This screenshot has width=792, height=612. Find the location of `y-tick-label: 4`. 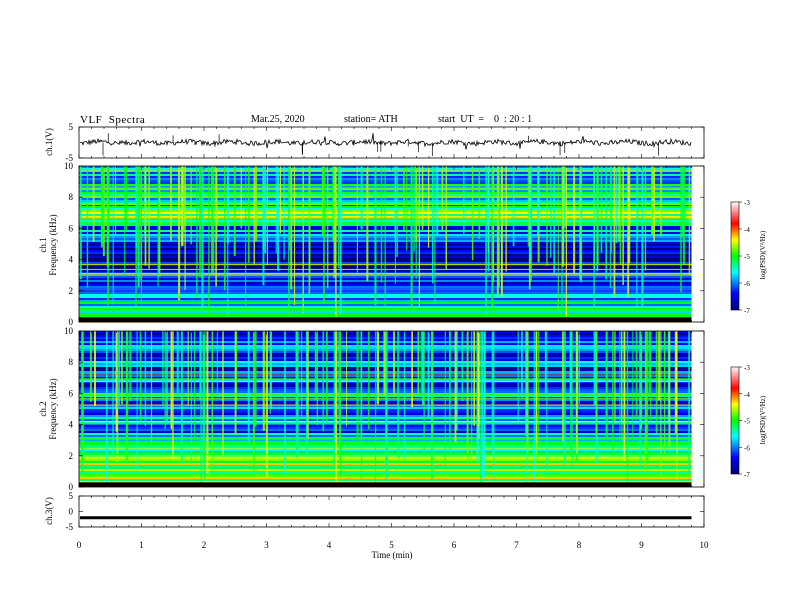

y-tick-label: 4 is located at coordinates (71, 425).